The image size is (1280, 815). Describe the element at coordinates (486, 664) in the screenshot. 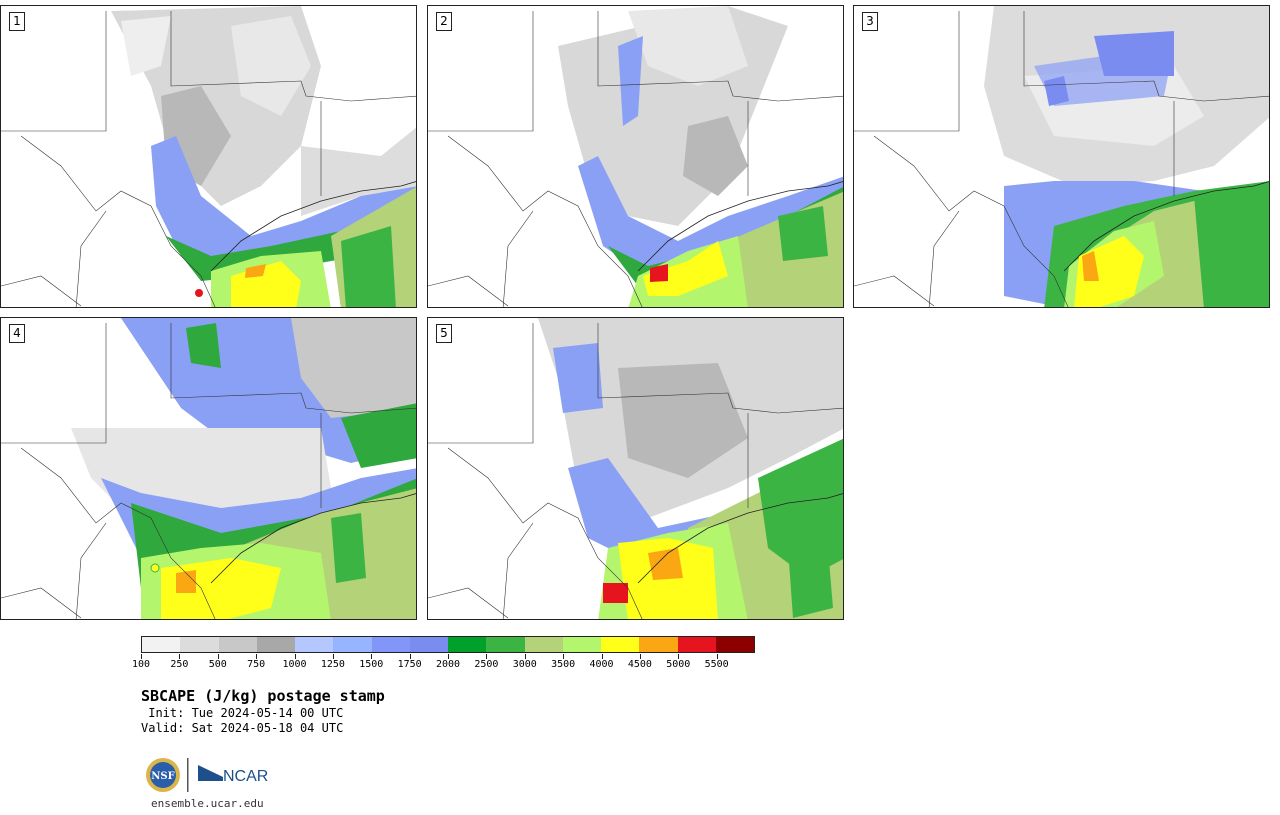

I see `colorbar-tick-label: 2500` at that location.